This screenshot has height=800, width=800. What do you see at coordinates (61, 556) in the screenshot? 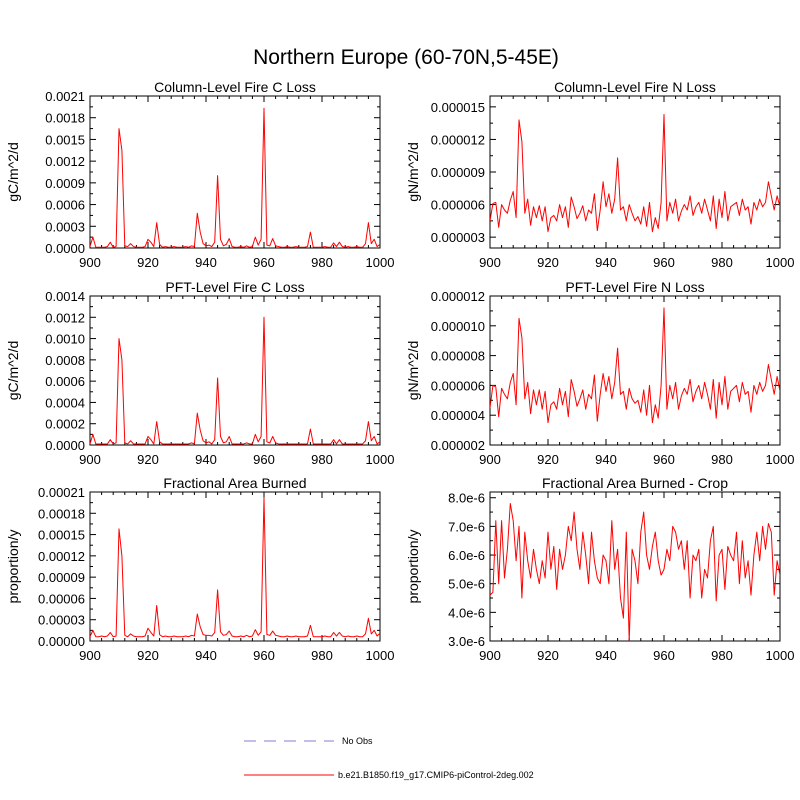
I see `y-tick-label: 0.00012` at bounding box center [61, 556].